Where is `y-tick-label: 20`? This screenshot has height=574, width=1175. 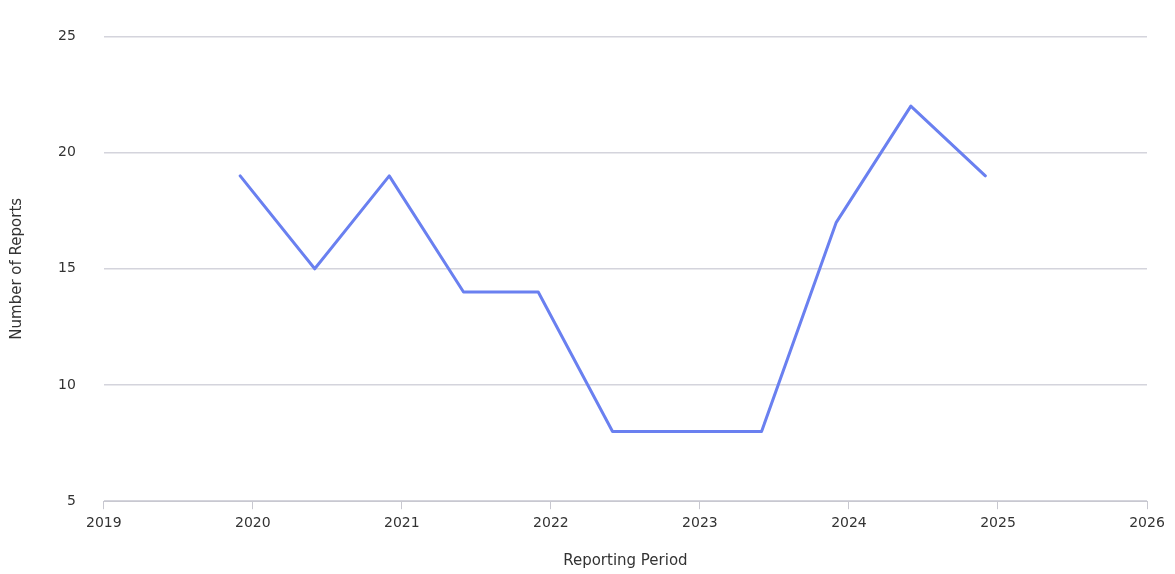
y-tick-label: 20 is located at coordinates (66, 151).